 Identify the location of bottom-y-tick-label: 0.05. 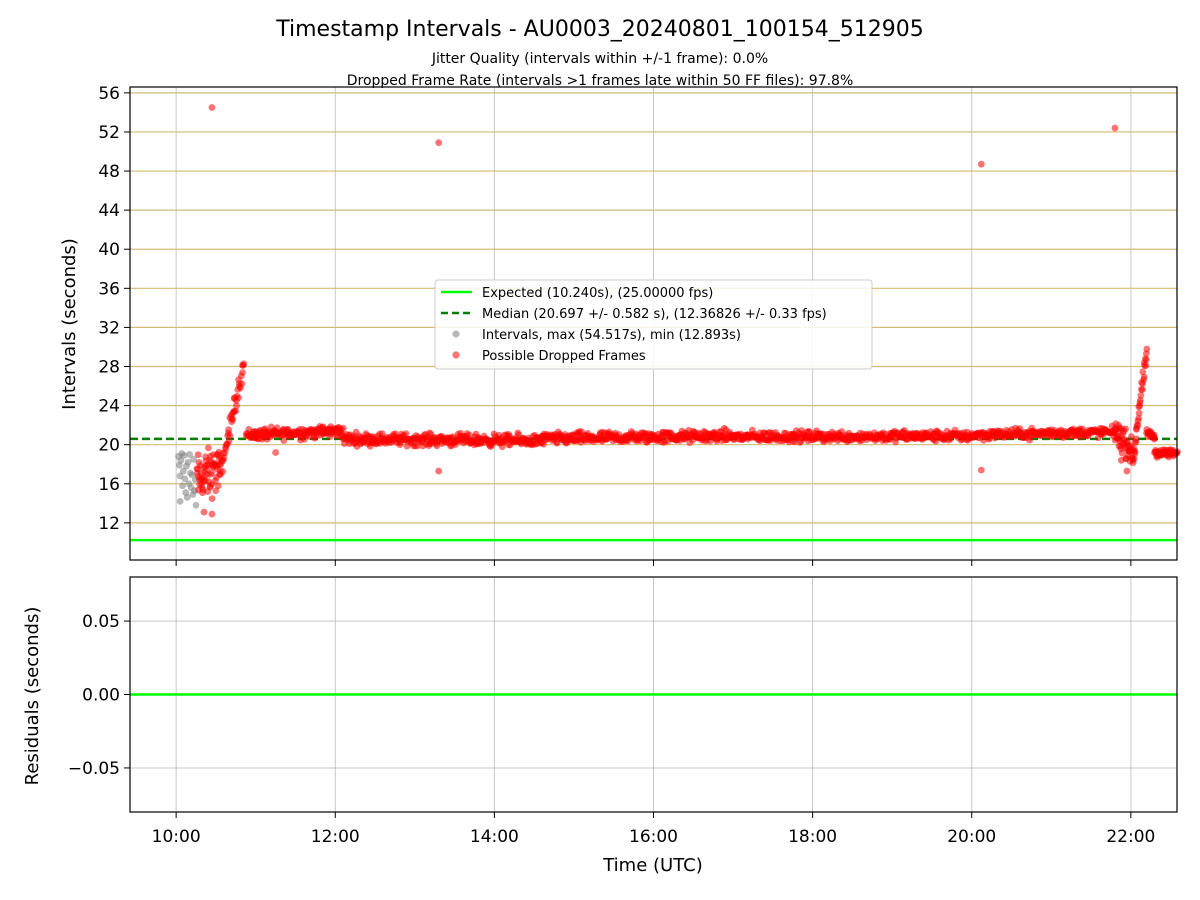
(101, 622).